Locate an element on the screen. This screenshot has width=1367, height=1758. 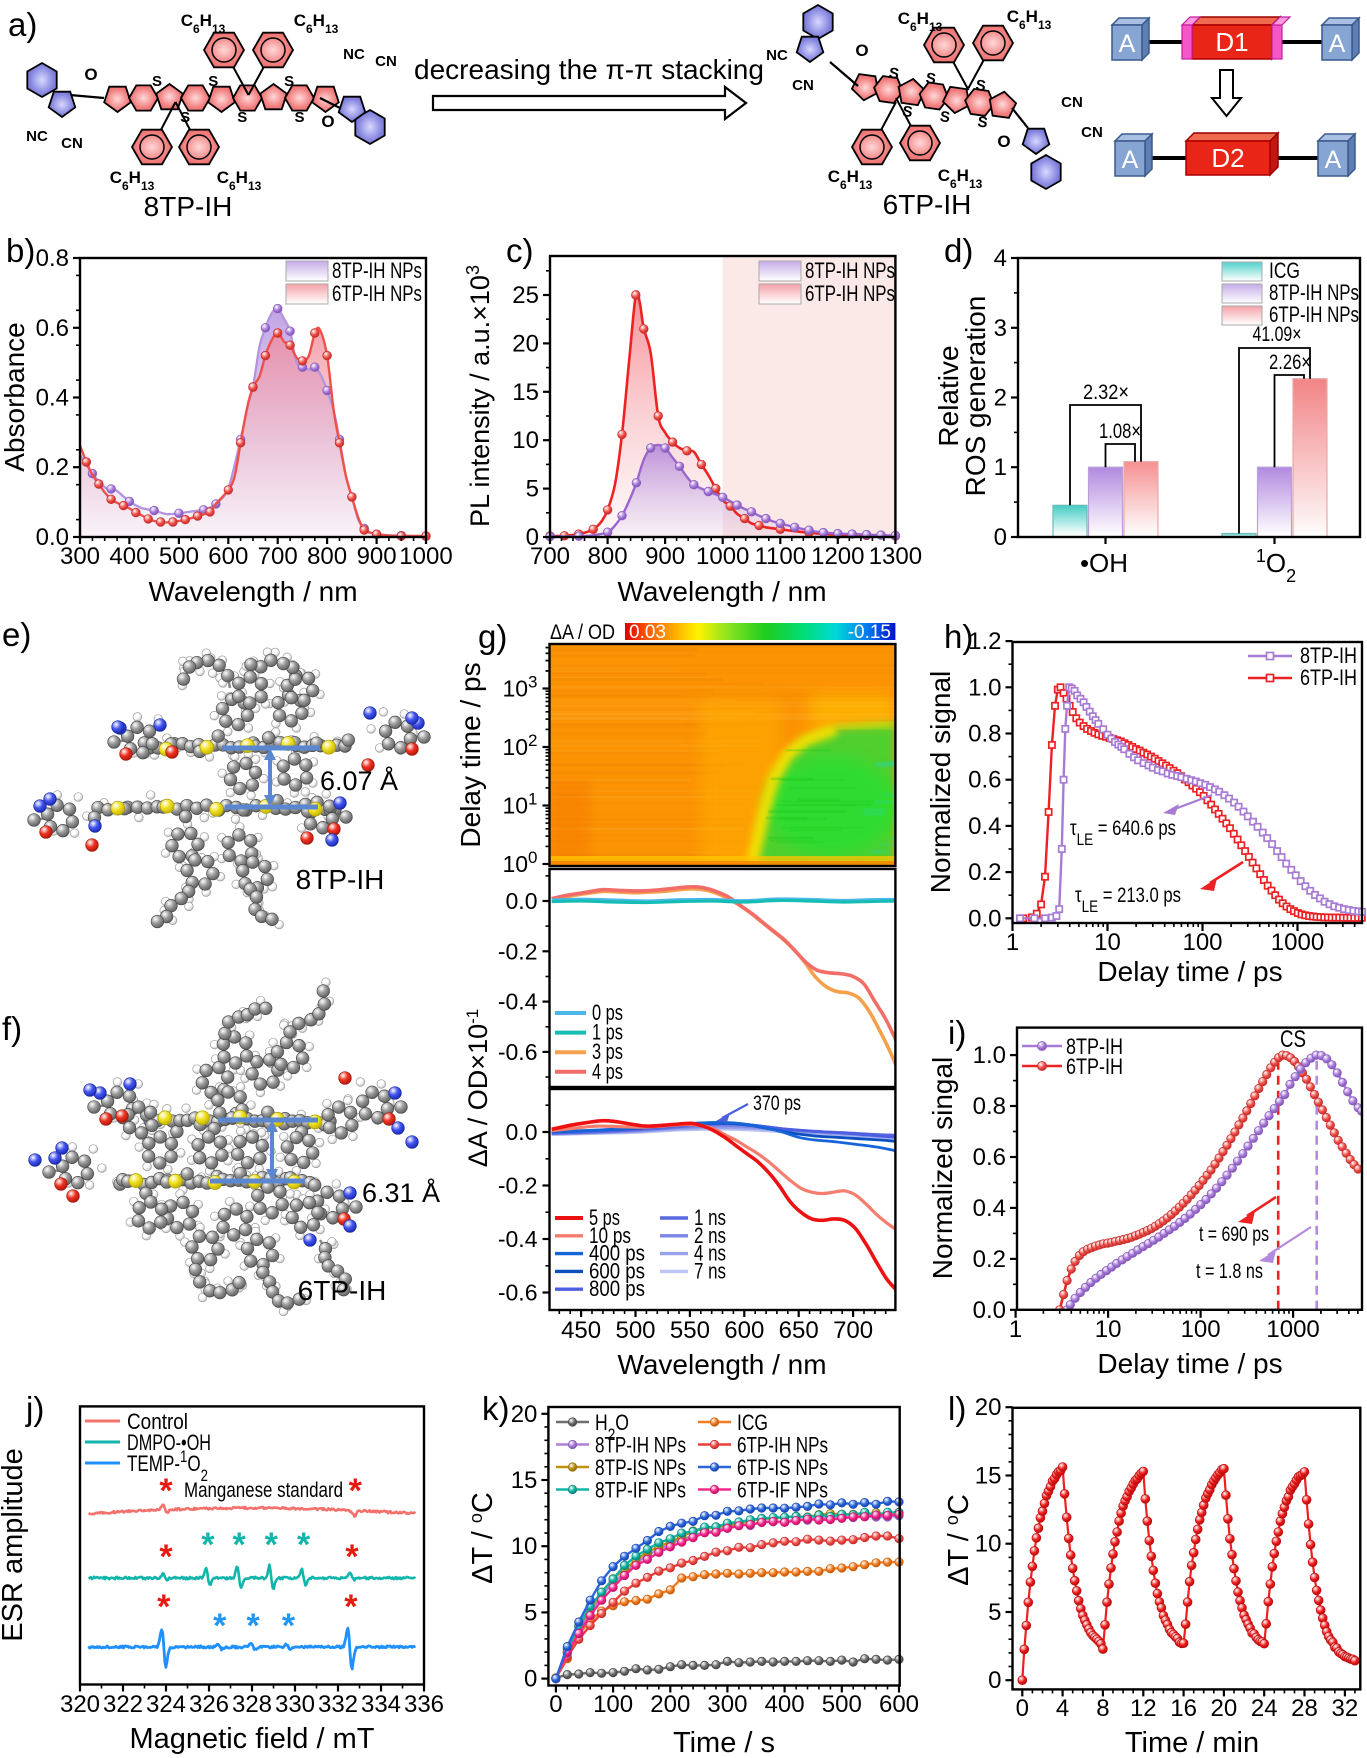
svg-text: NC is located at coordinates (37, 136).